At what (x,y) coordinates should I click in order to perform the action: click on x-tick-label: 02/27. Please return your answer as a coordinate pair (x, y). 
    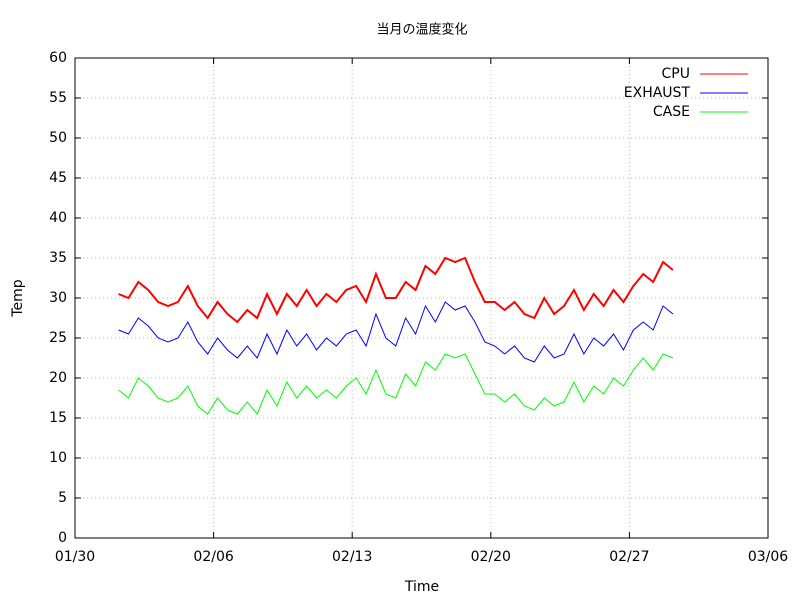
    Looking at the image, I should click on (629, 557).